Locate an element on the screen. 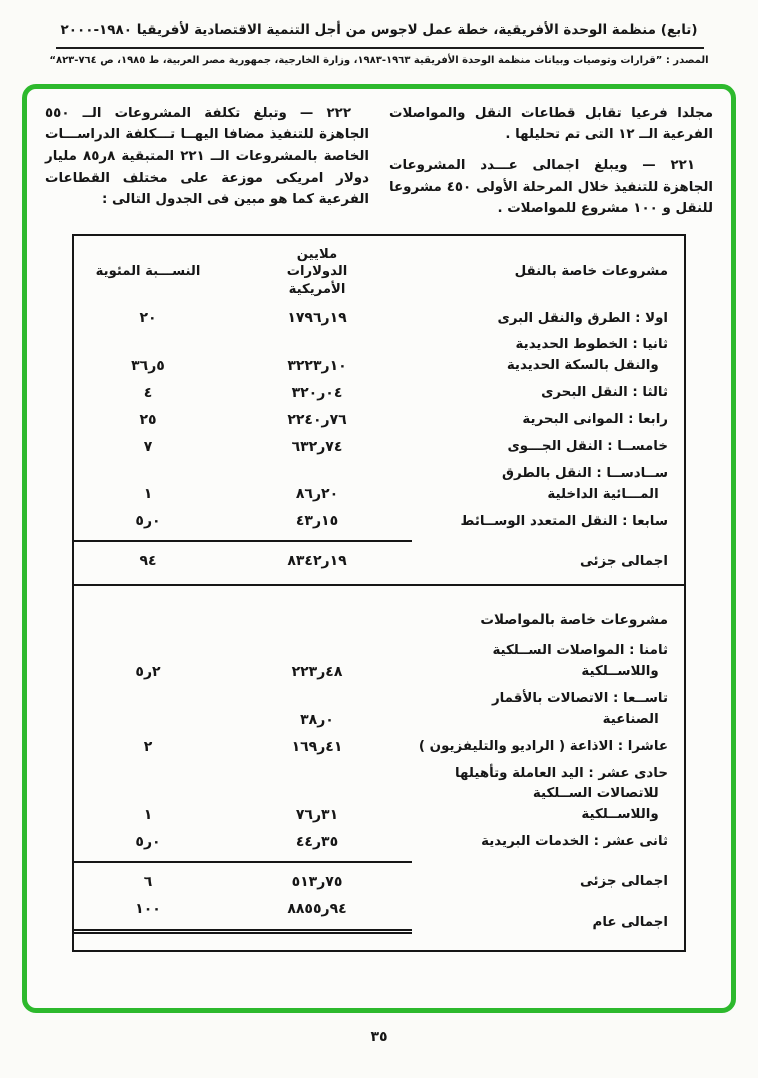 This screenshot has height=1078, width=758. col-header-unit-millions-usd: ملايين الدولارات الأمريكية is located at coordinates (317, 272).